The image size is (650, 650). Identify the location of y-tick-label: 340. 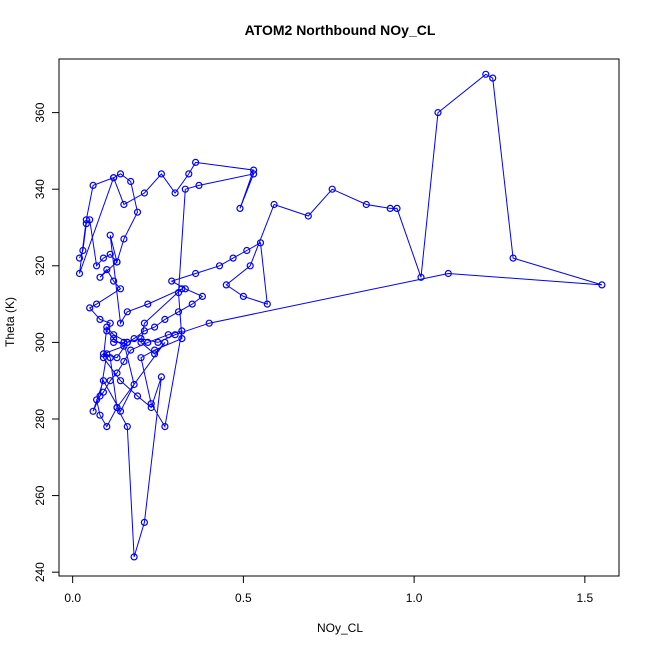
(40, 189).